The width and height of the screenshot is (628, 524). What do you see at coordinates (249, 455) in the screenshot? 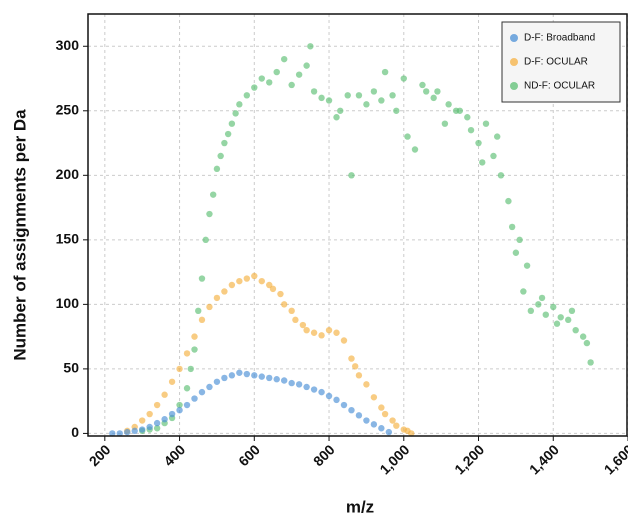
I see `x-tick-label: 600` at bounding box center [249, 455].